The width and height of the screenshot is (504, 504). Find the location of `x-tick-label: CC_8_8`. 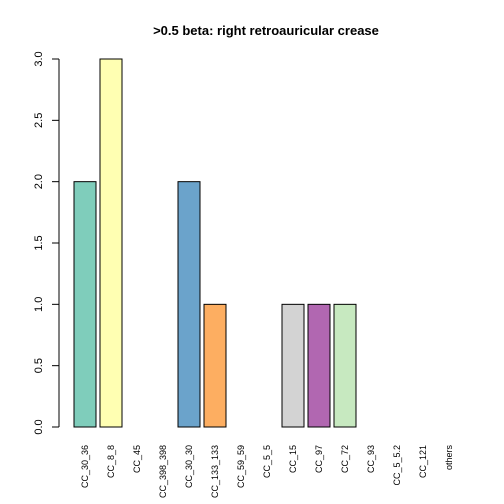

x-tick-label: CC_8_8 is located at coordinates (111, 461).